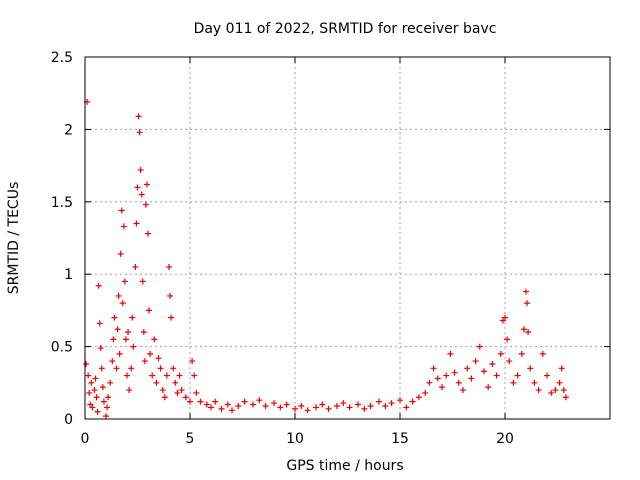 The height and width of the screenshot is (480, 640). What do you see at coordinates (68, 130) in the screenshot?
I see `y-tick-label: 2` at bounding box center [68, 130].